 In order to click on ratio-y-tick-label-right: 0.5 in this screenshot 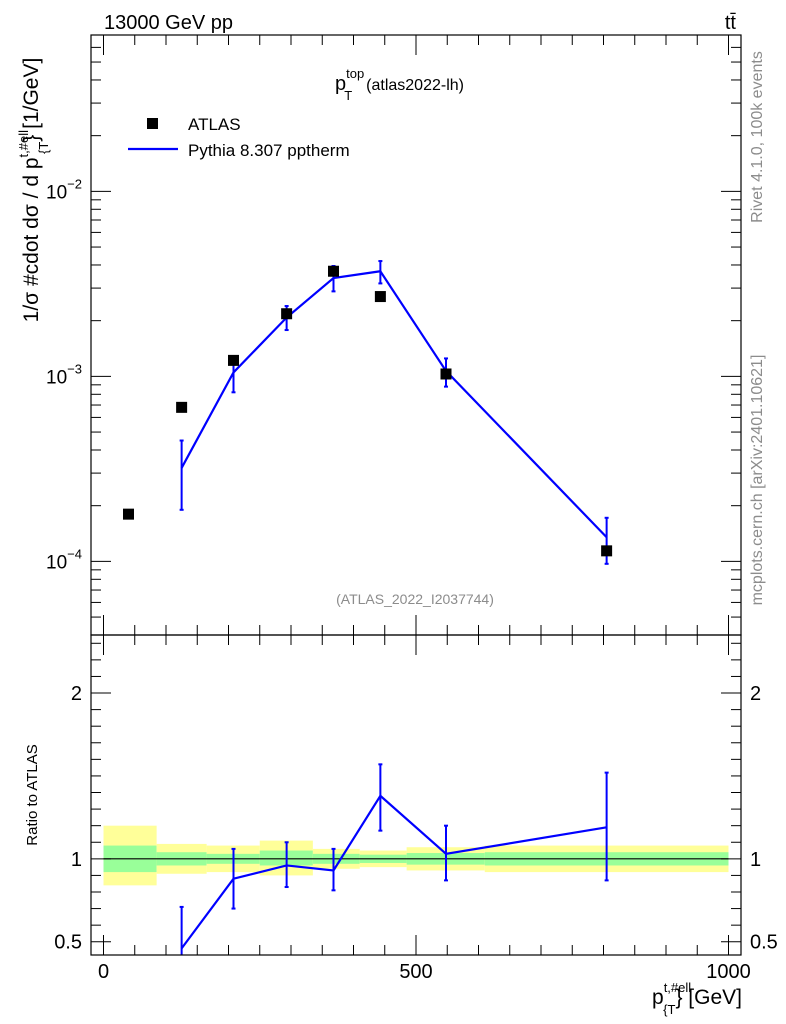, I will do `click(764, 943)`.